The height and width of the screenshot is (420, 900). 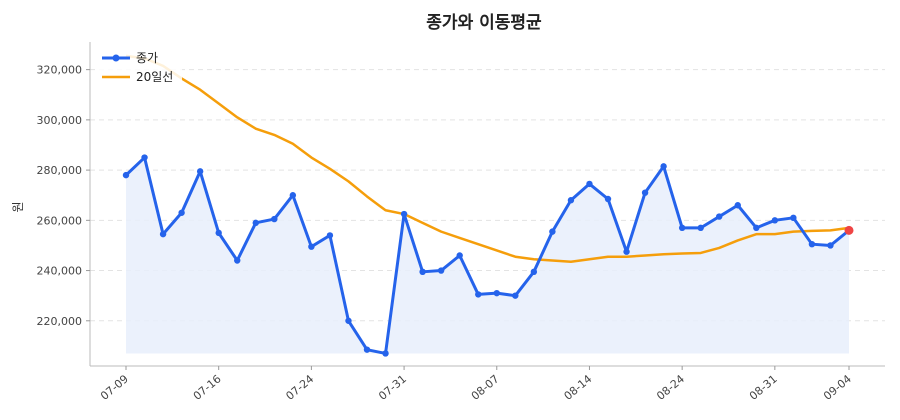 What do you see at coordinates (116, 58) in the screenshot?
I see `legend-close-marker` at bounding box center [116, 58].